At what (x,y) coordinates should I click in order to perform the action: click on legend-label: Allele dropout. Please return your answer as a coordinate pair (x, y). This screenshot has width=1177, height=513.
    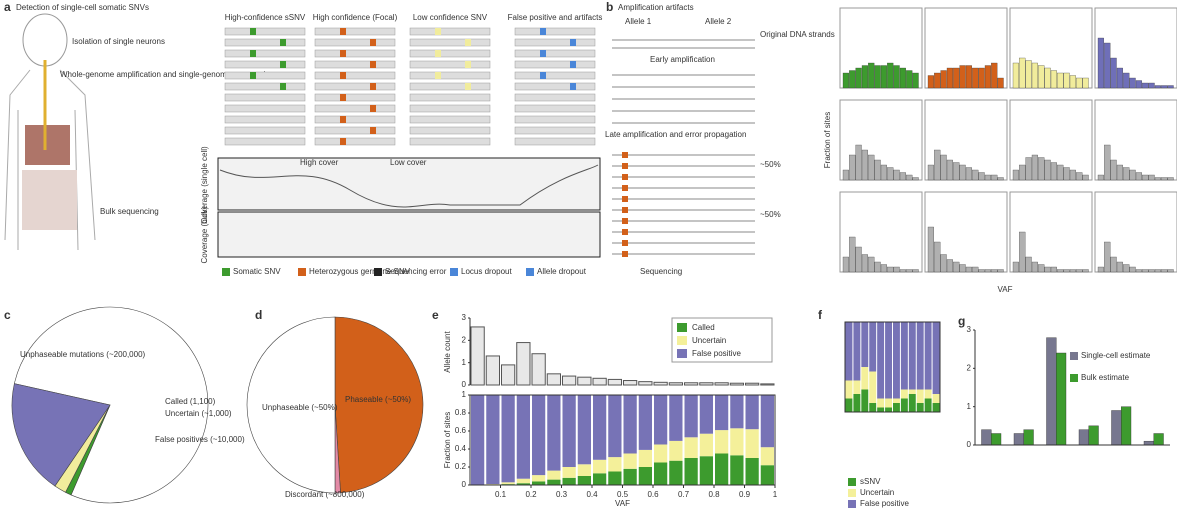
    Looking at the image, I should click on (562, 271).